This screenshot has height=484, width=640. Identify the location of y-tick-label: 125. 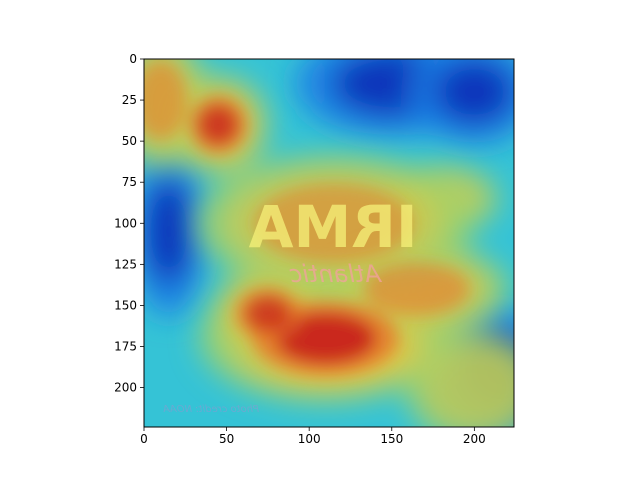
(125, 264).